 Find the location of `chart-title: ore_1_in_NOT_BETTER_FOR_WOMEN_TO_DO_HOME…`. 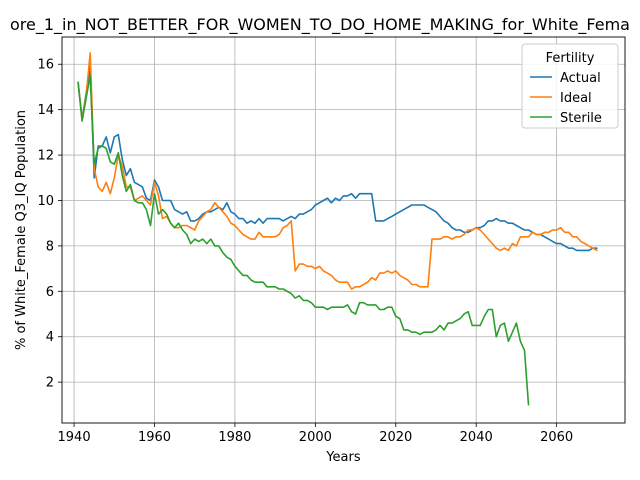

chart-title: ore_1_in_NOT_BETTER_FOR_WOMEN_TO_DO_HOME… is located at coordinates (320, 25).